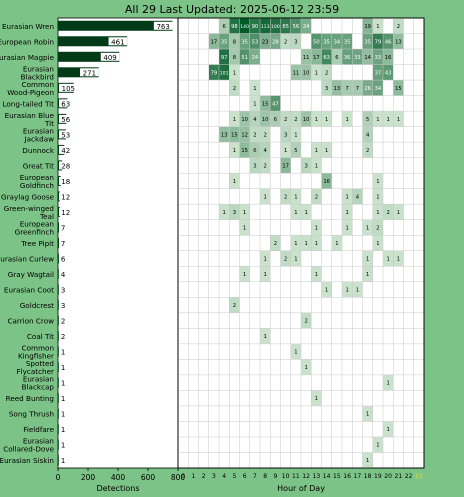  Describe the element at coordinates (183, 476) in the screenshot. I see `hour-tick-label-0: 0` at that location.